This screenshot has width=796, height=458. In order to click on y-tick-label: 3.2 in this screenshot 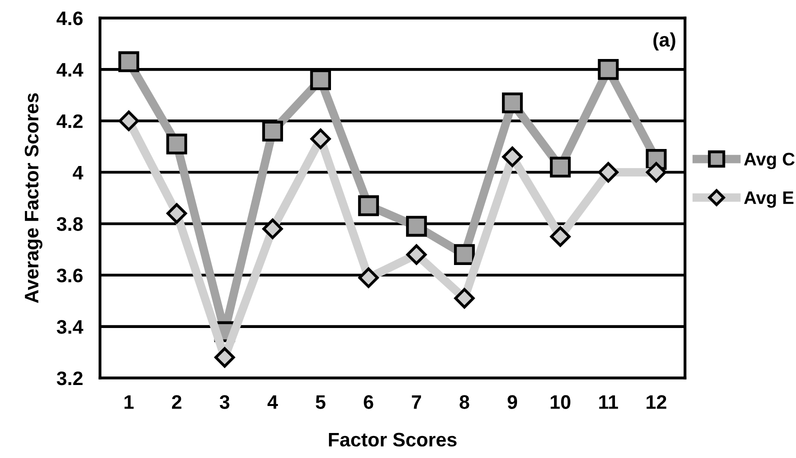, I will do `click(69, 378)`.